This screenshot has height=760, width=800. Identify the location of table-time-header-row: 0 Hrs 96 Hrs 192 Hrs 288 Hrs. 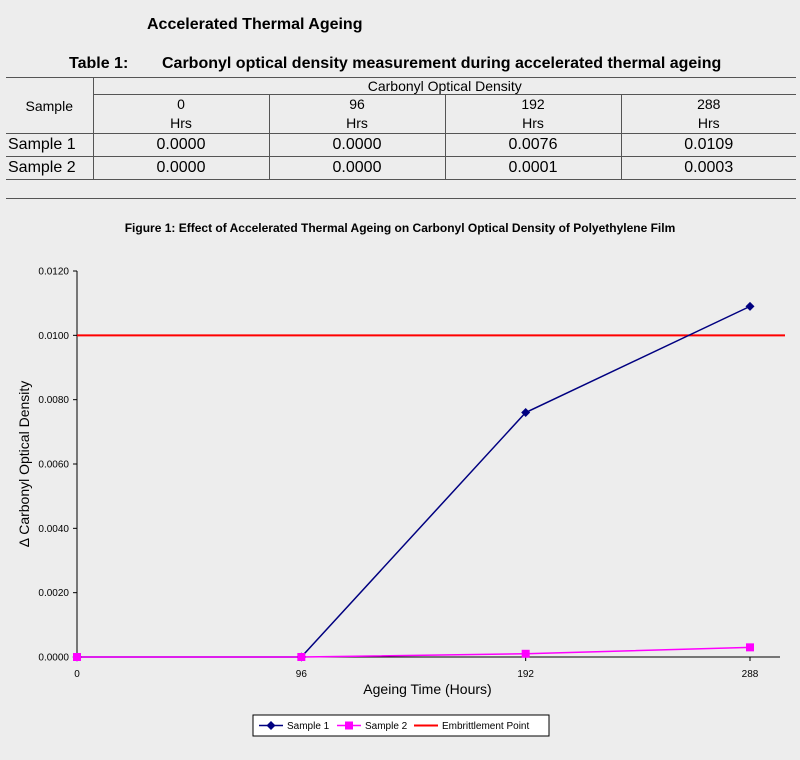
(401, 114).